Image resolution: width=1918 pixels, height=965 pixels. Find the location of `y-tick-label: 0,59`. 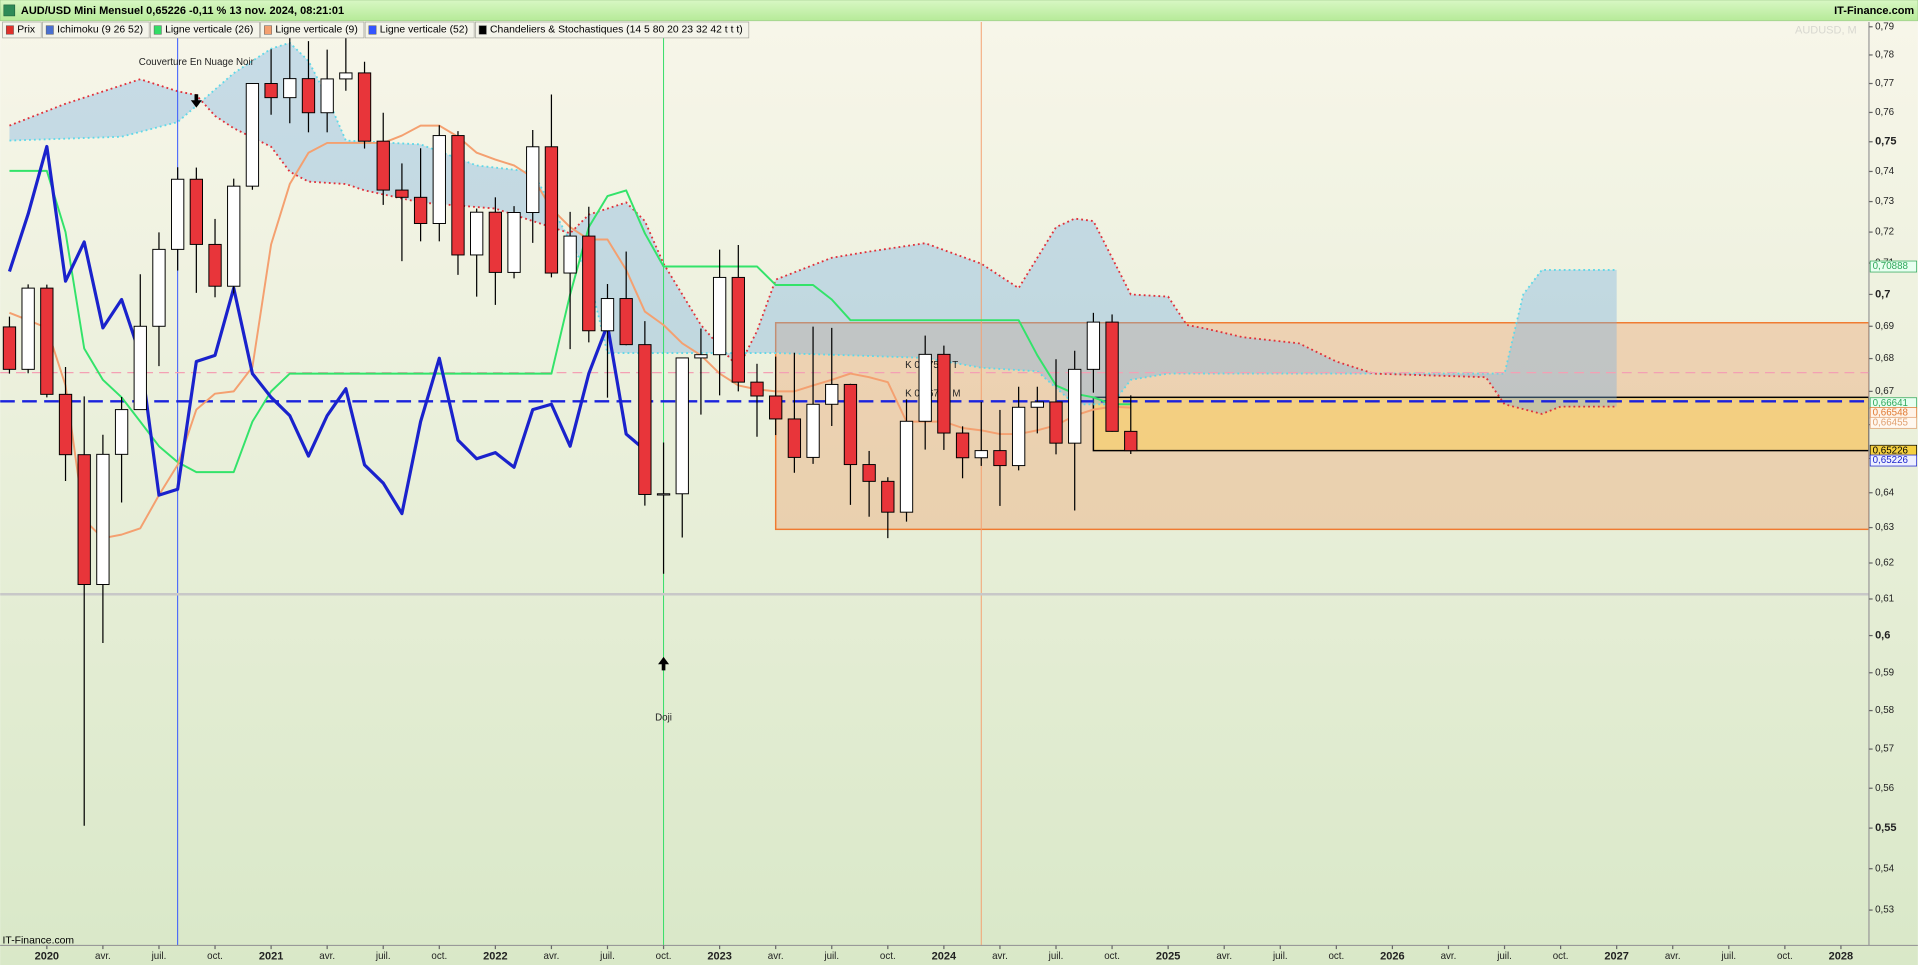

y-tick-label: 0,59 is located at coordinates (1884, 672).